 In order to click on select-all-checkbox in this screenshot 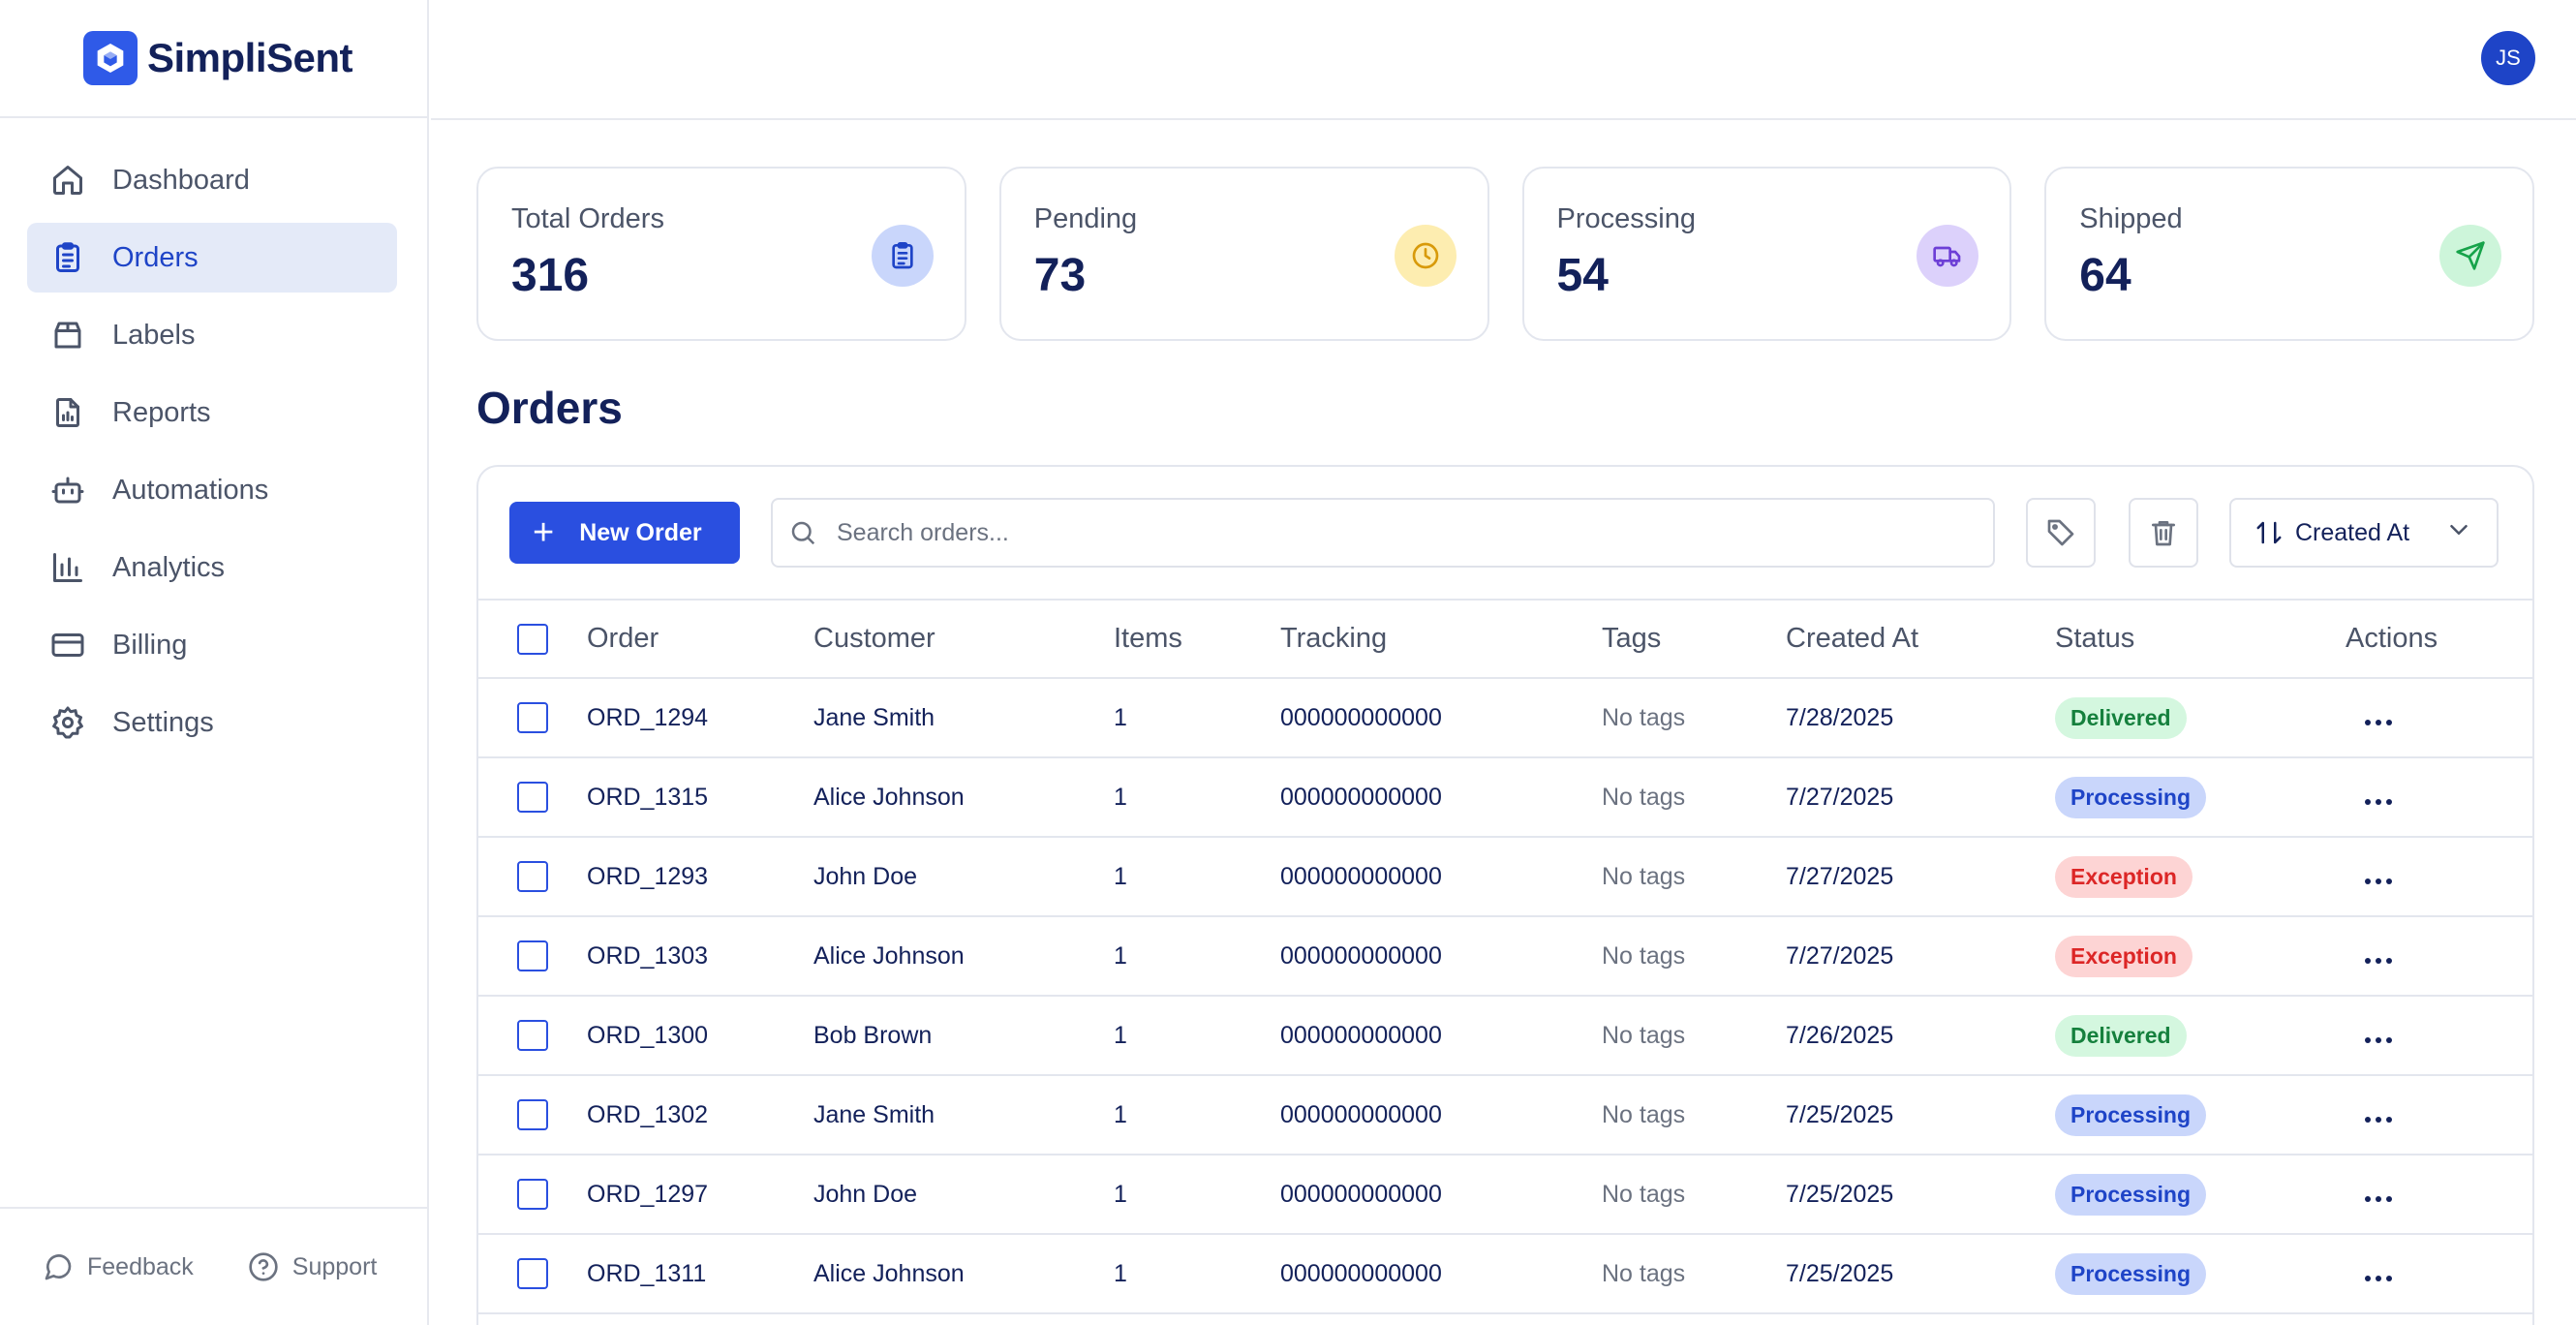, I will do `click(532, 640)`.